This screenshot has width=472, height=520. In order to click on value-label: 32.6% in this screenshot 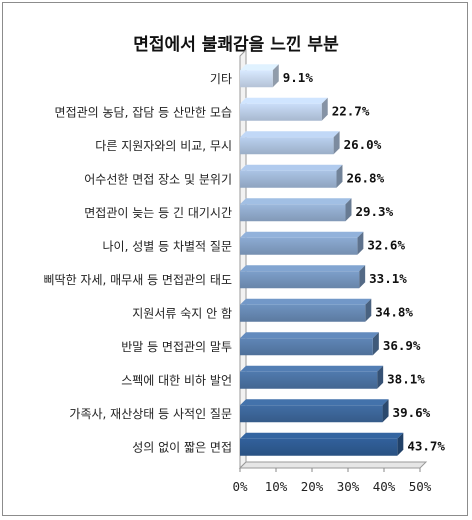, I will do `click(386, 244)`.